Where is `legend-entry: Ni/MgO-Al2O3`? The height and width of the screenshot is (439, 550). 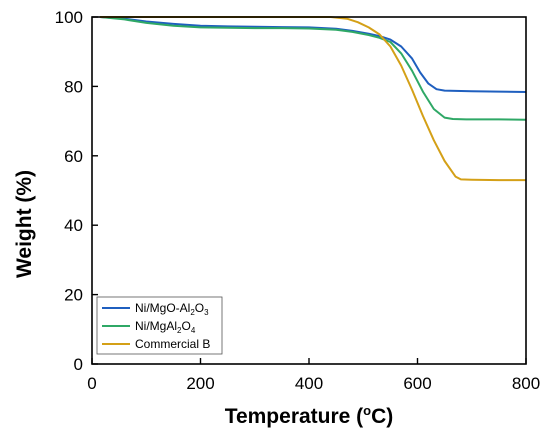
legend-entry: Ni/MgO-Al2O3 is located at coordinates (172, 309).